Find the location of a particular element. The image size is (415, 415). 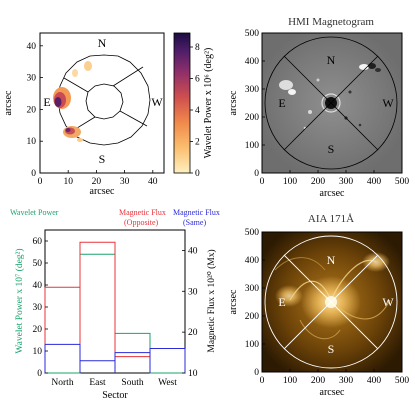

flux-right-tick-label: 40 is located at coordinates (193, 251).